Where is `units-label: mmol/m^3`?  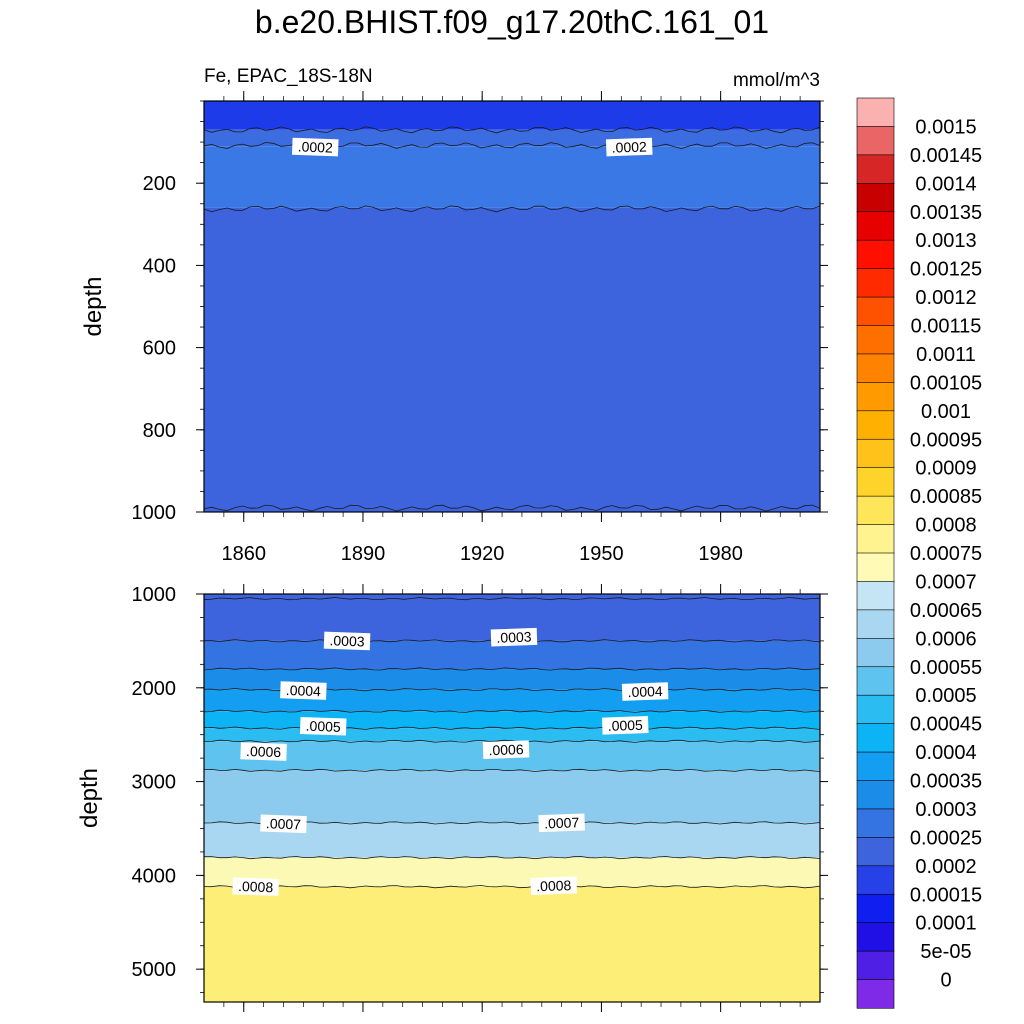 units-label: mmol/m^3 is located at coordinates (776, 80).